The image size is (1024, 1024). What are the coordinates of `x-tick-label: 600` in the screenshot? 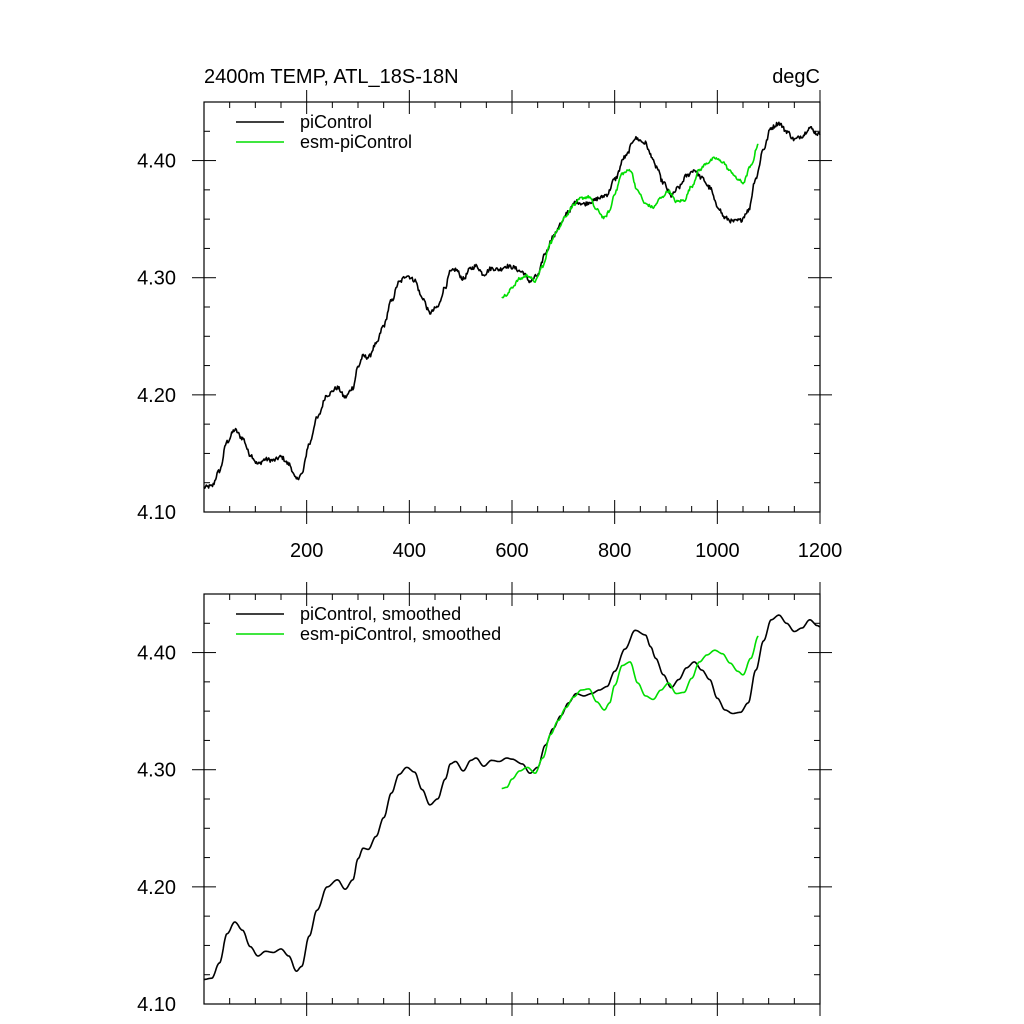 It's located at (511, 551).